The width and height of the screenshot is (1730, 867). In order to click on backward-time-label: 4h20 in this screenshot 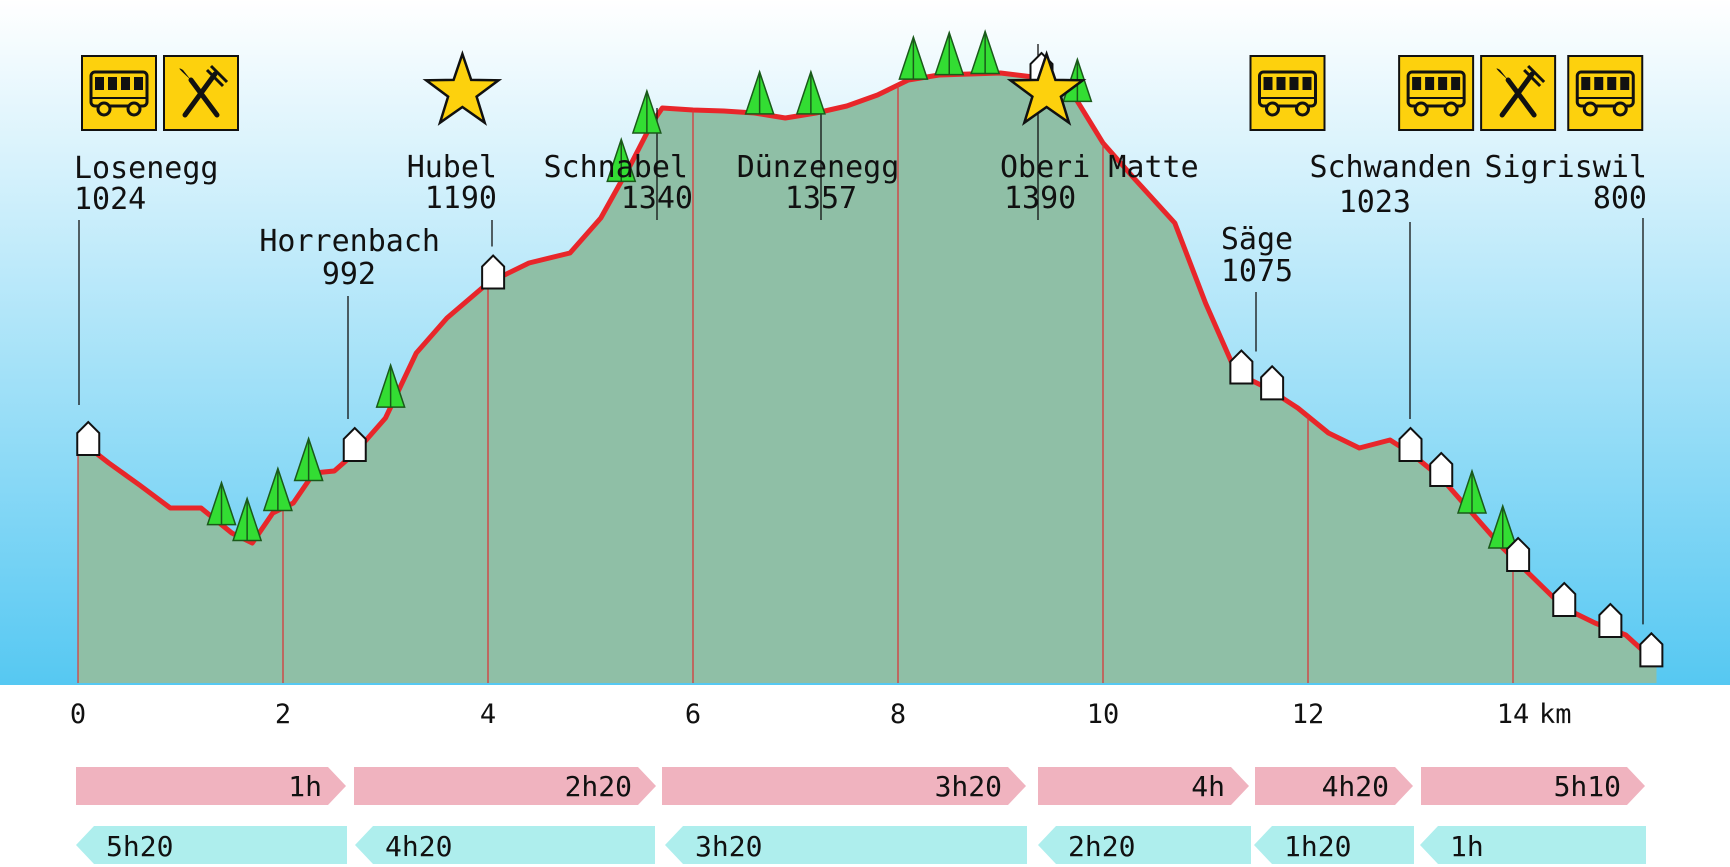, I will do `click(418, 846)`.